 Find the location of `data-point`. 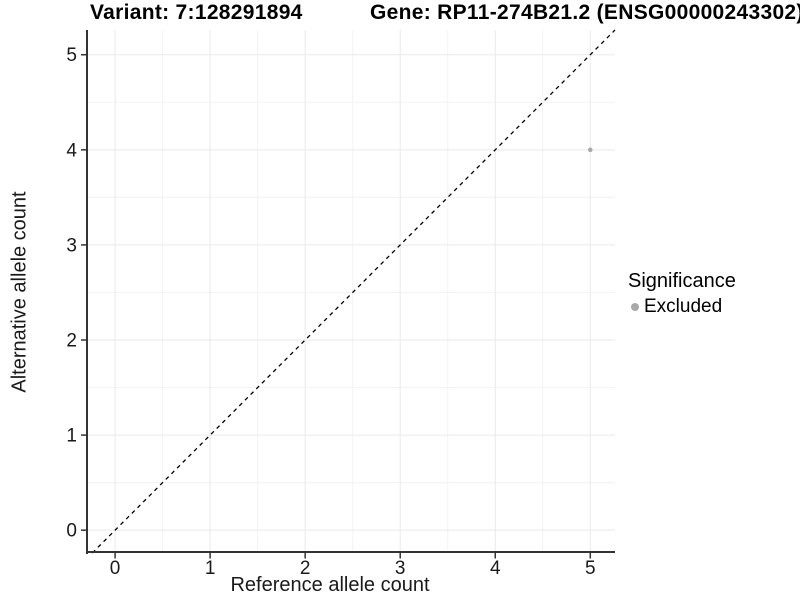

data-point is located at coordinates (590, 150).